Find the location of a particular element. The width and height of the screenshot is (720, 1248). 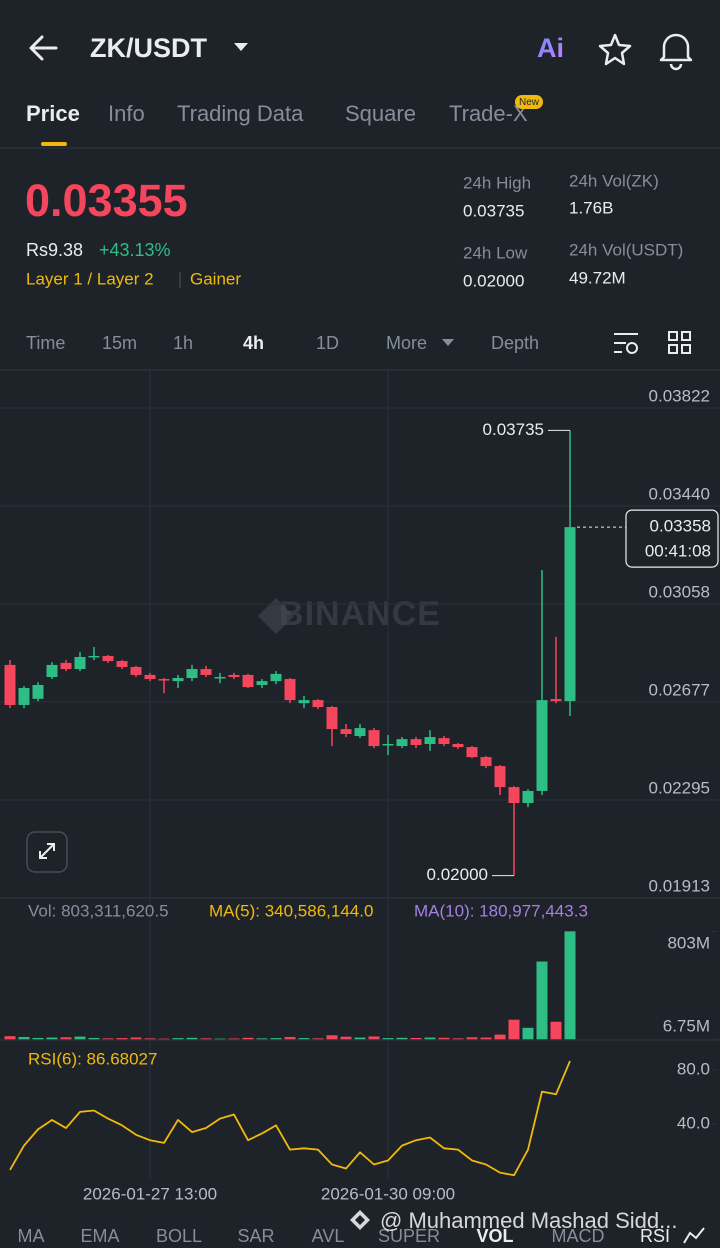

interval: 1D is located at coordinates (327, 343).